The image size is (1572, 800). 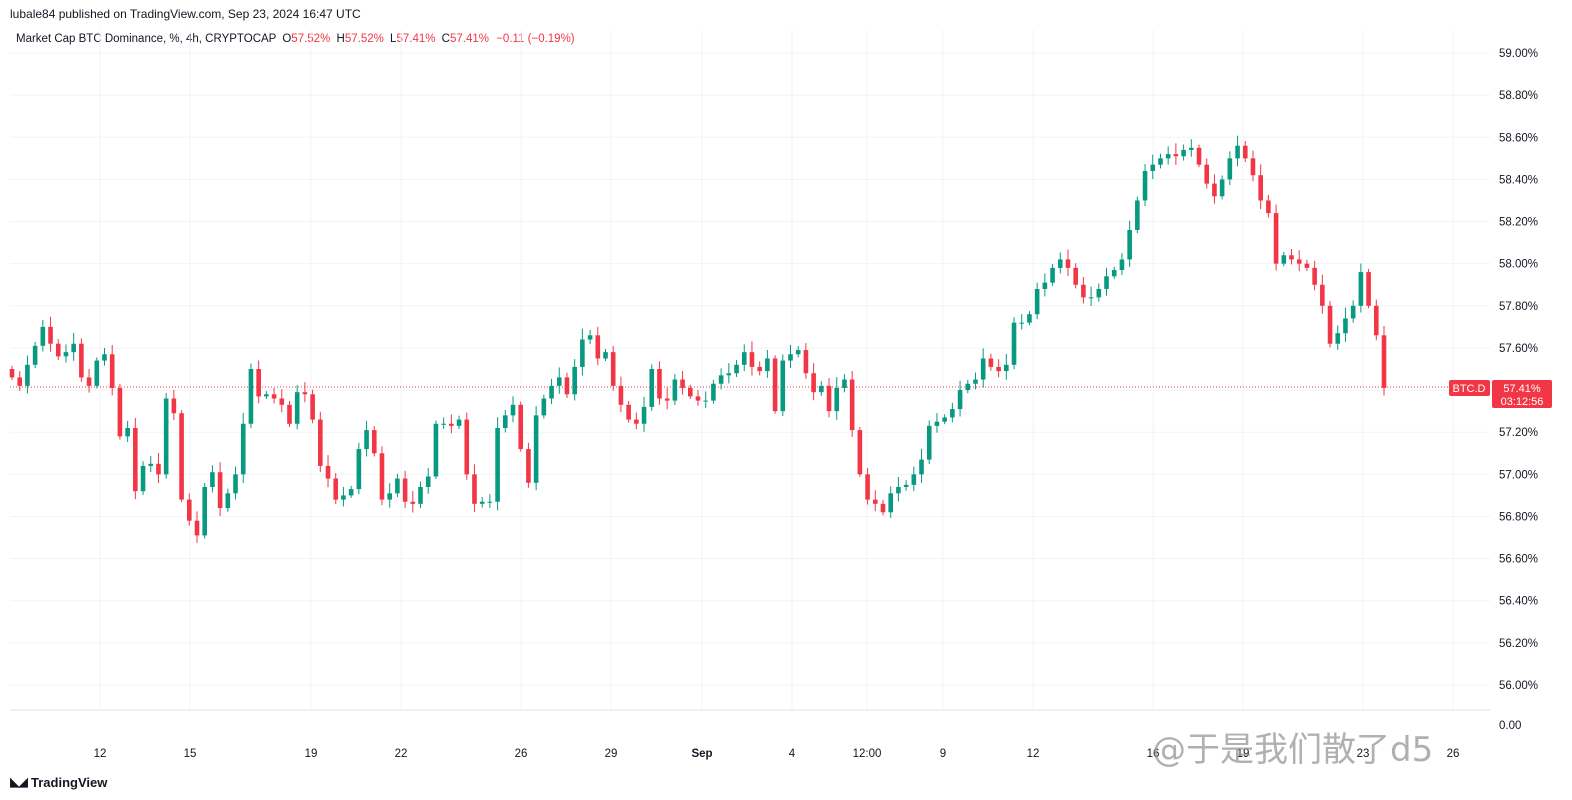 I want to click on ohlc-low-value: 57.41%, so click(x=416, y=39).